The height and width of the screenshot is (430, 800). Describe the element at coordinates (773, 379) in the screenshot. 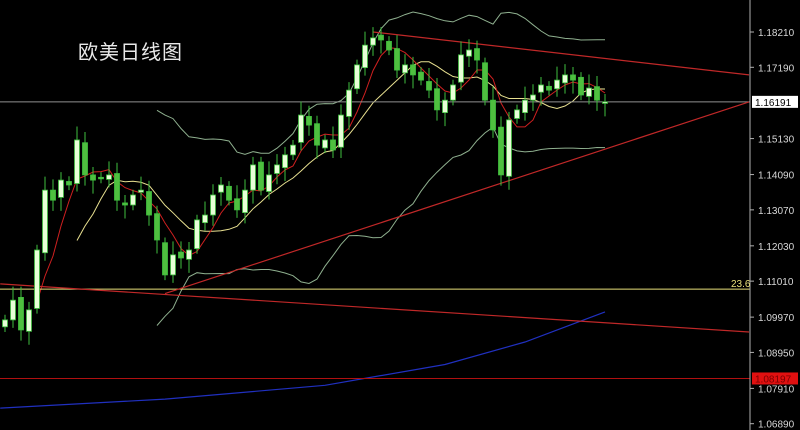

I see `support-price-tag: 1.08197` at that location.